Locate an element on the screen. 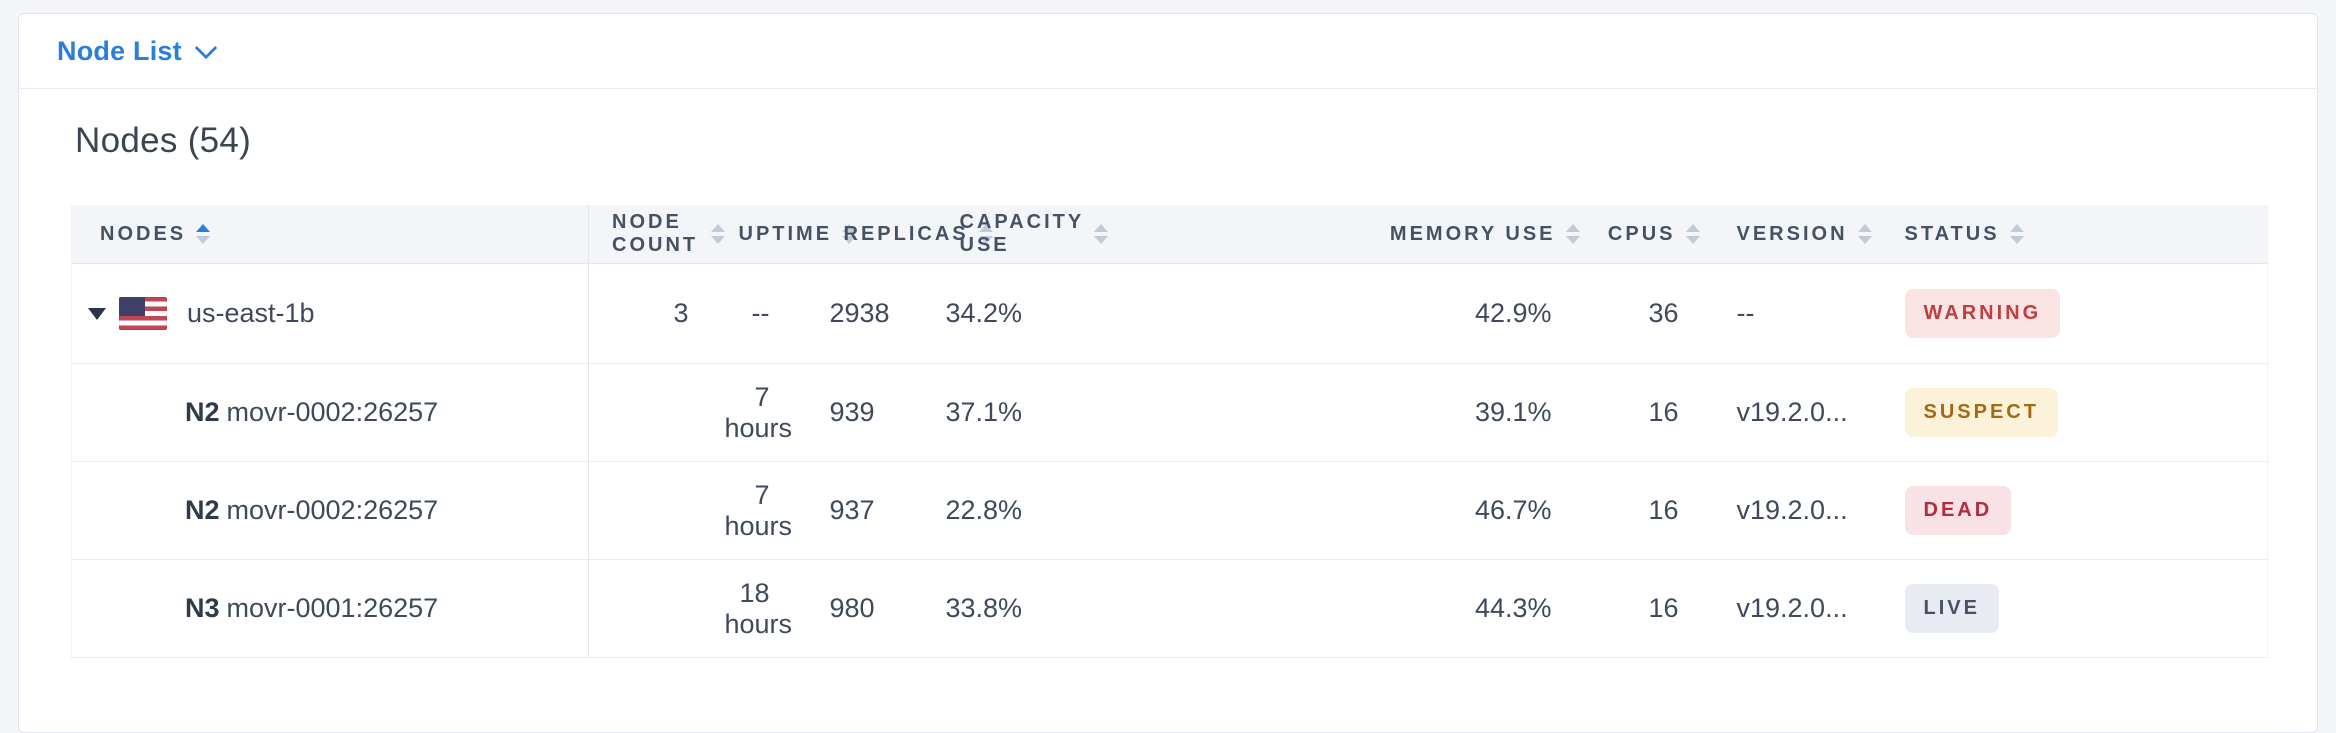 The width and height of the screenshot is (2336, 733). collapse-caret-icon is located at coordinates (97, 313).